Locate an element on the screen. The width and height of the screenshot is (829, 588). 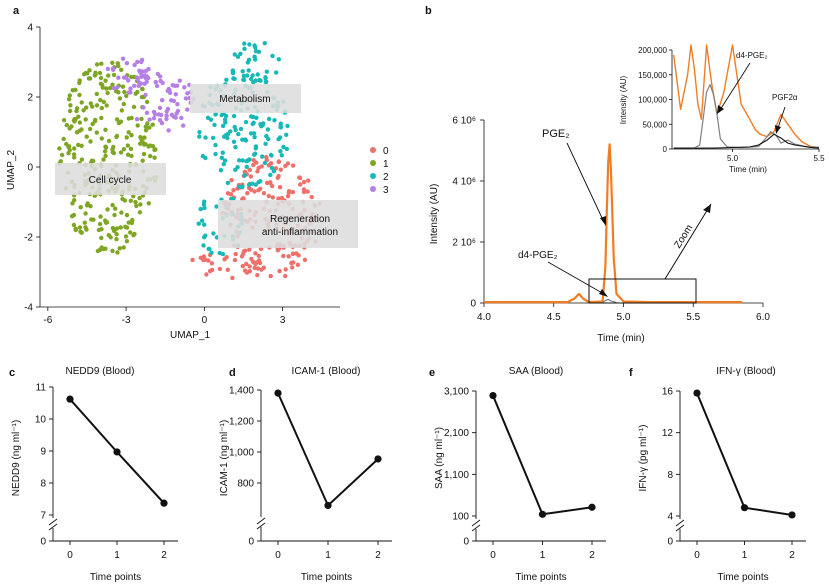
e-x-tick-label: 1 is located at coordinates (543, 555).